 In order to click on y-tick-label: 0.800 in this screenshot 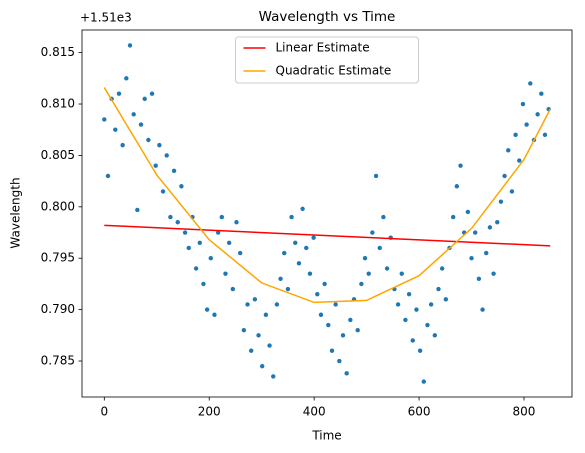, I will do `click(58, 206)`.